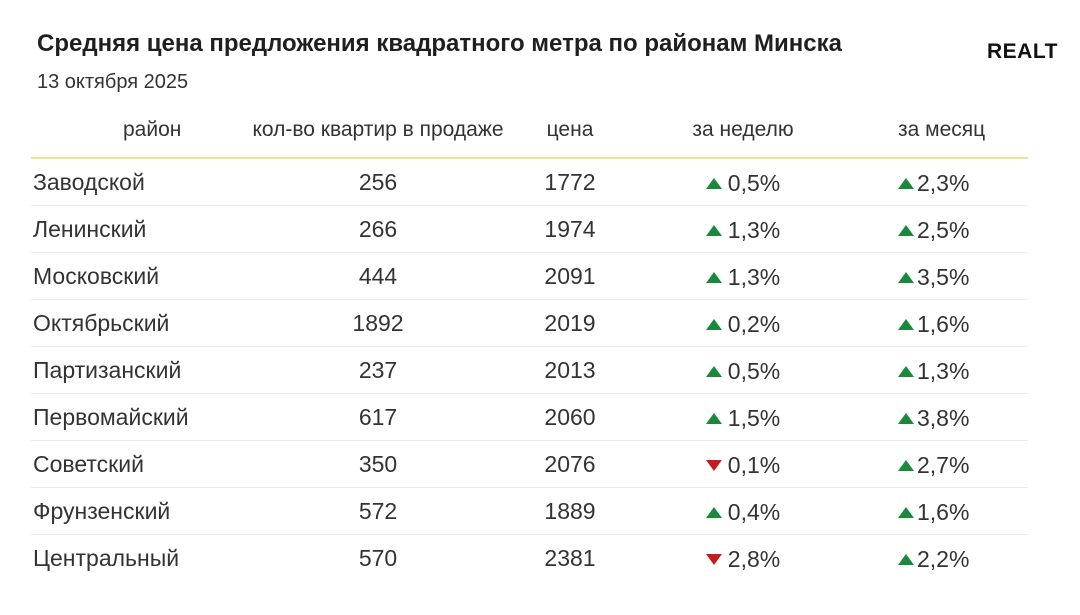  Describe the element at coordinates (943, 417) in the screenshot. I see `cell-month-change-text: 3,8%` at that location.